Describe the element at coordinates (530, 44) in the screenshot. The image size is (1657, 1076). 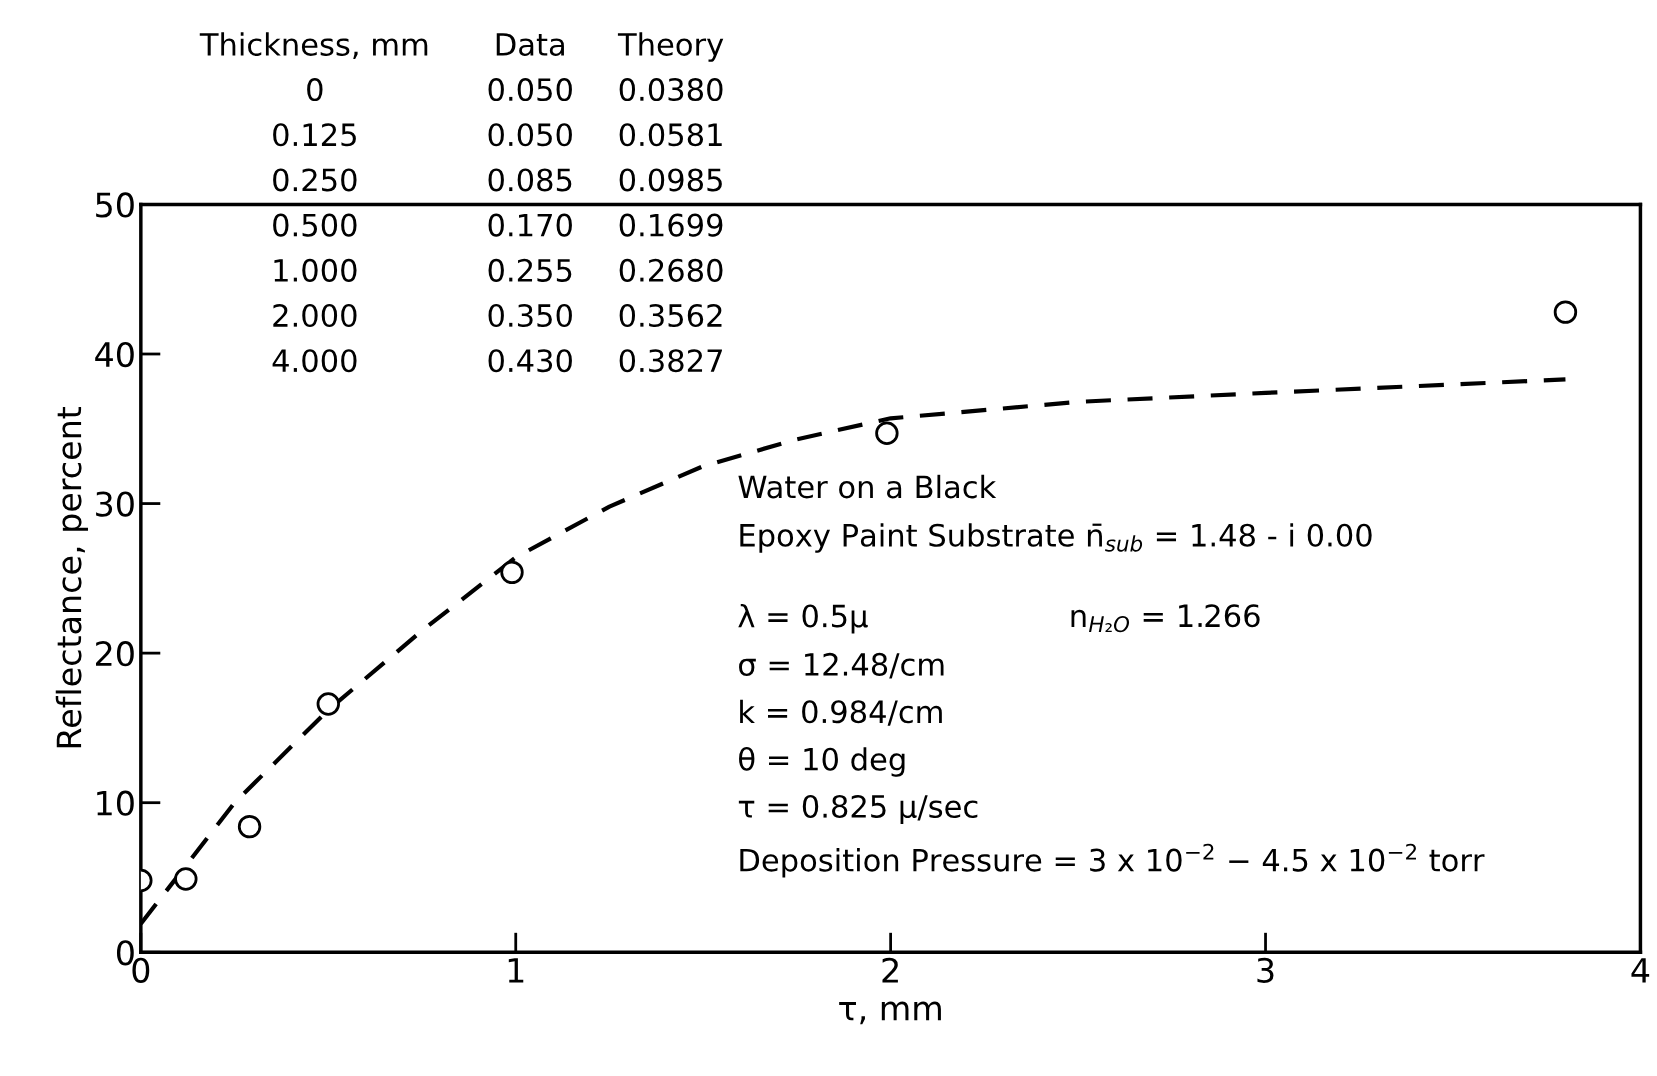
I see `text: Data` at that location.